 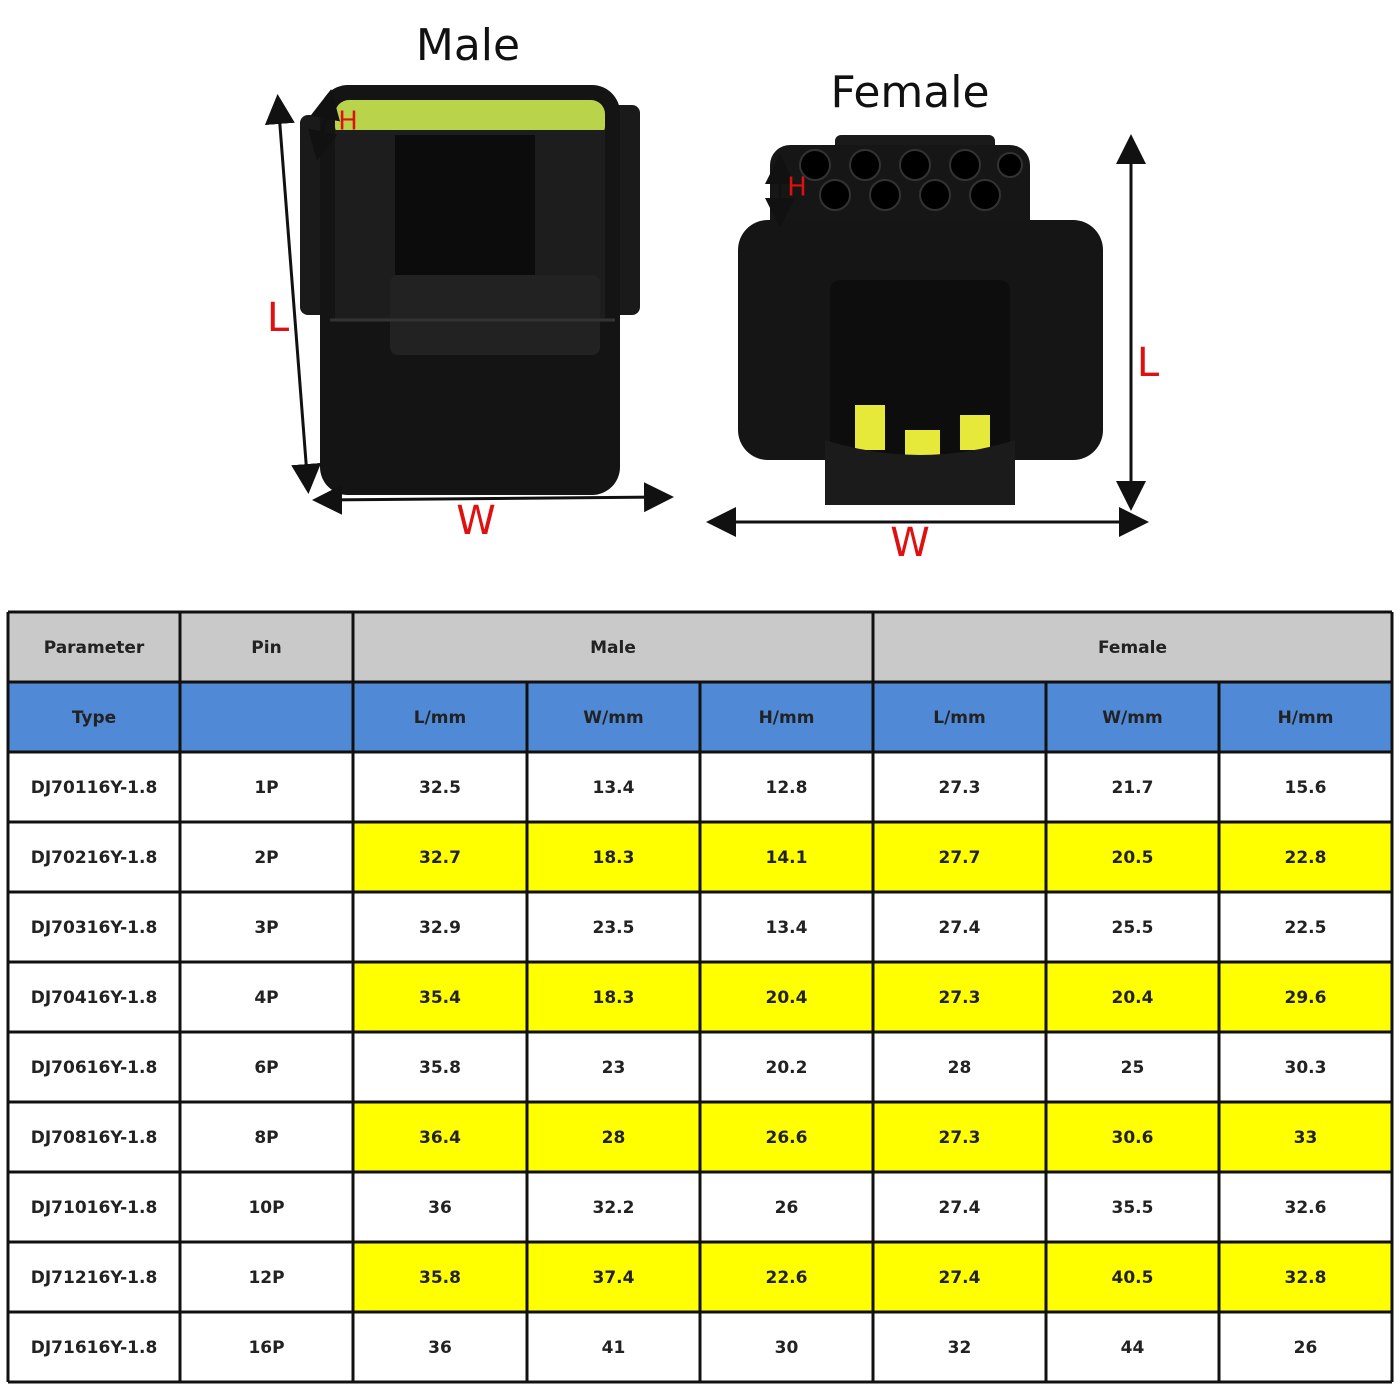 I want to click on table-cell: 32.6, so click(x=1306, y=1208).